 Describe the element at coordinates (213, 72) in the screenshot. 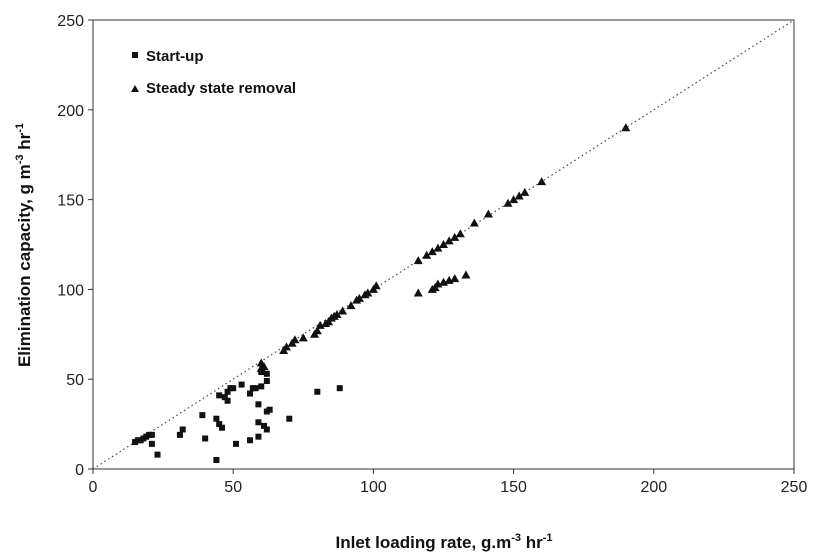

I see `legend: Start-up Steady state removal` at that location.